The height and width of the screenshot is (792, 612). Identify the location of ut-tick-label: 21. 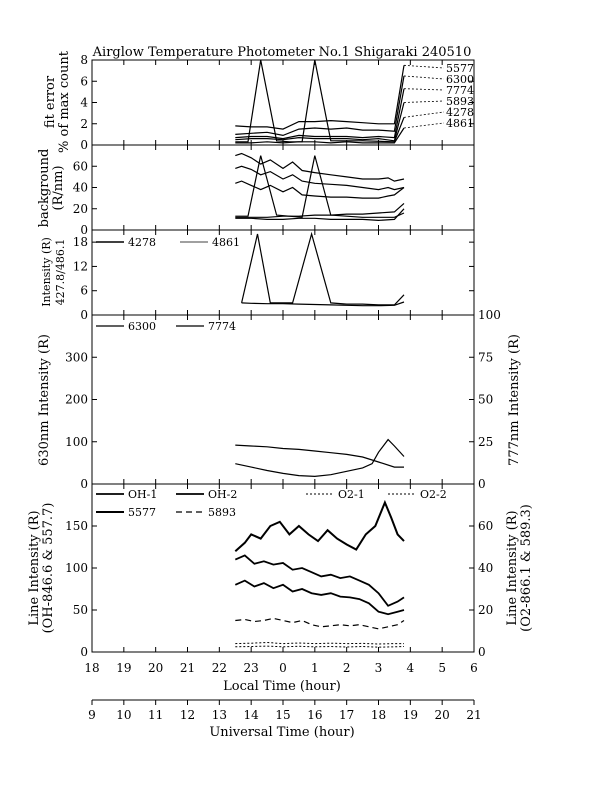
(473, 715).